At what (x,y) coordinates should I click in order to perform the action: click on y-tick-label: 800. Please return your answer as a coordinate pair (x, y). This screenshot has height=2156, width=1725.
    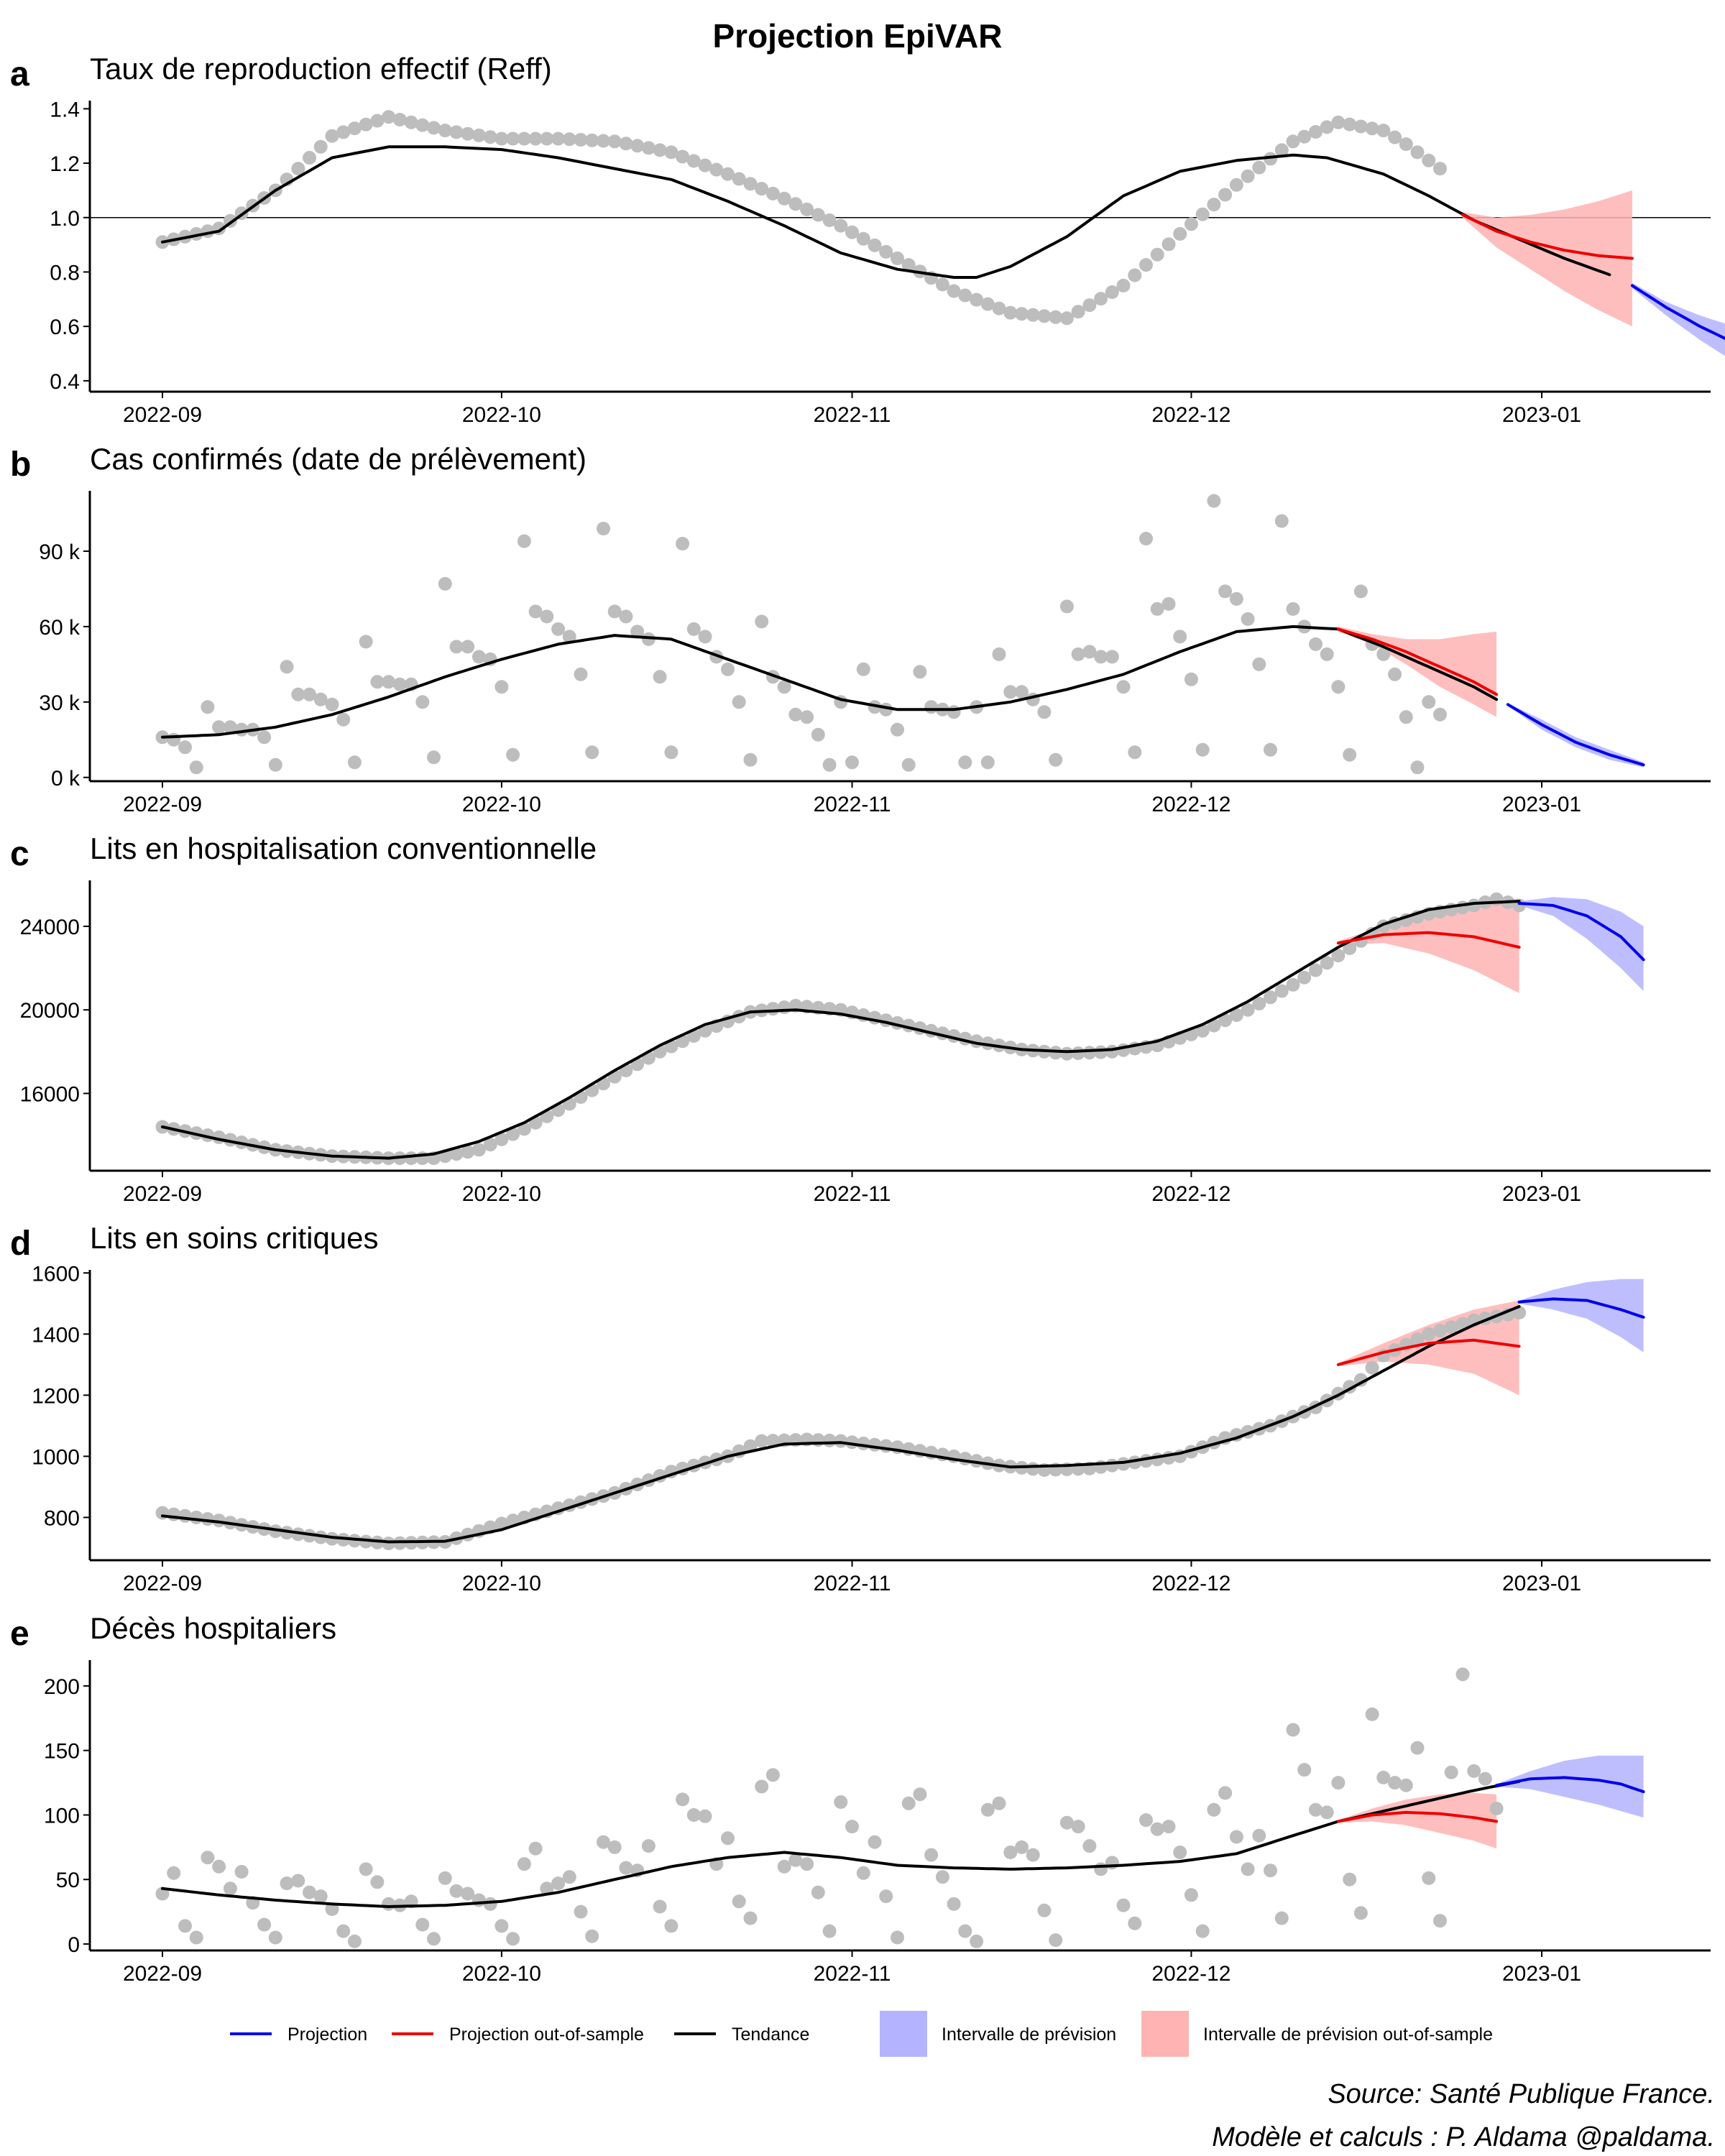
    Looking at the image, I should click on (62, 1518).